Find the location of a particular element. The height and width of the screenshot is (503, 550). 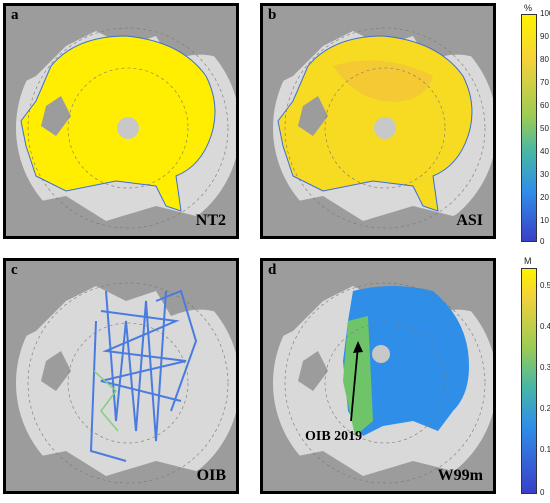

colorbar-percent is located at coordinates (529, 128).